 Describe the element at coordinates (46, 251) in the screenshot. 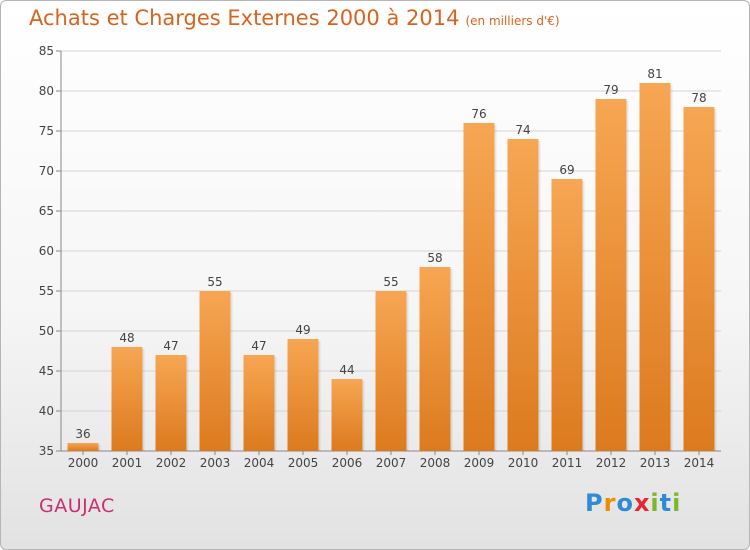

I see `y-tick-label: 60` at that location.